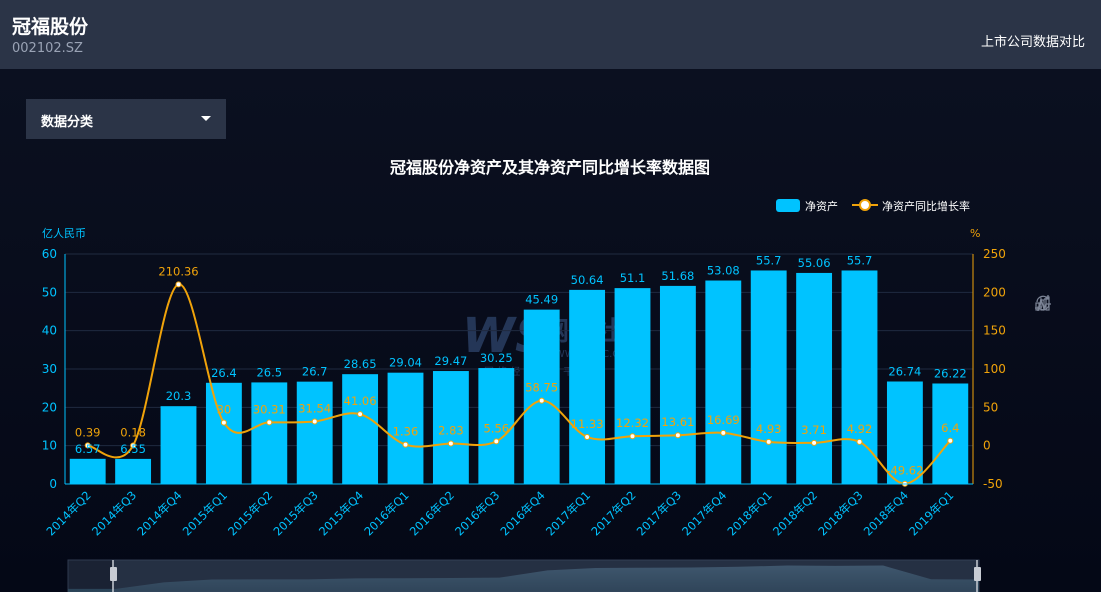 This screenshot has width=1101, height=592. I want to click on y-left-tick-label: 10, so click(49, 446).